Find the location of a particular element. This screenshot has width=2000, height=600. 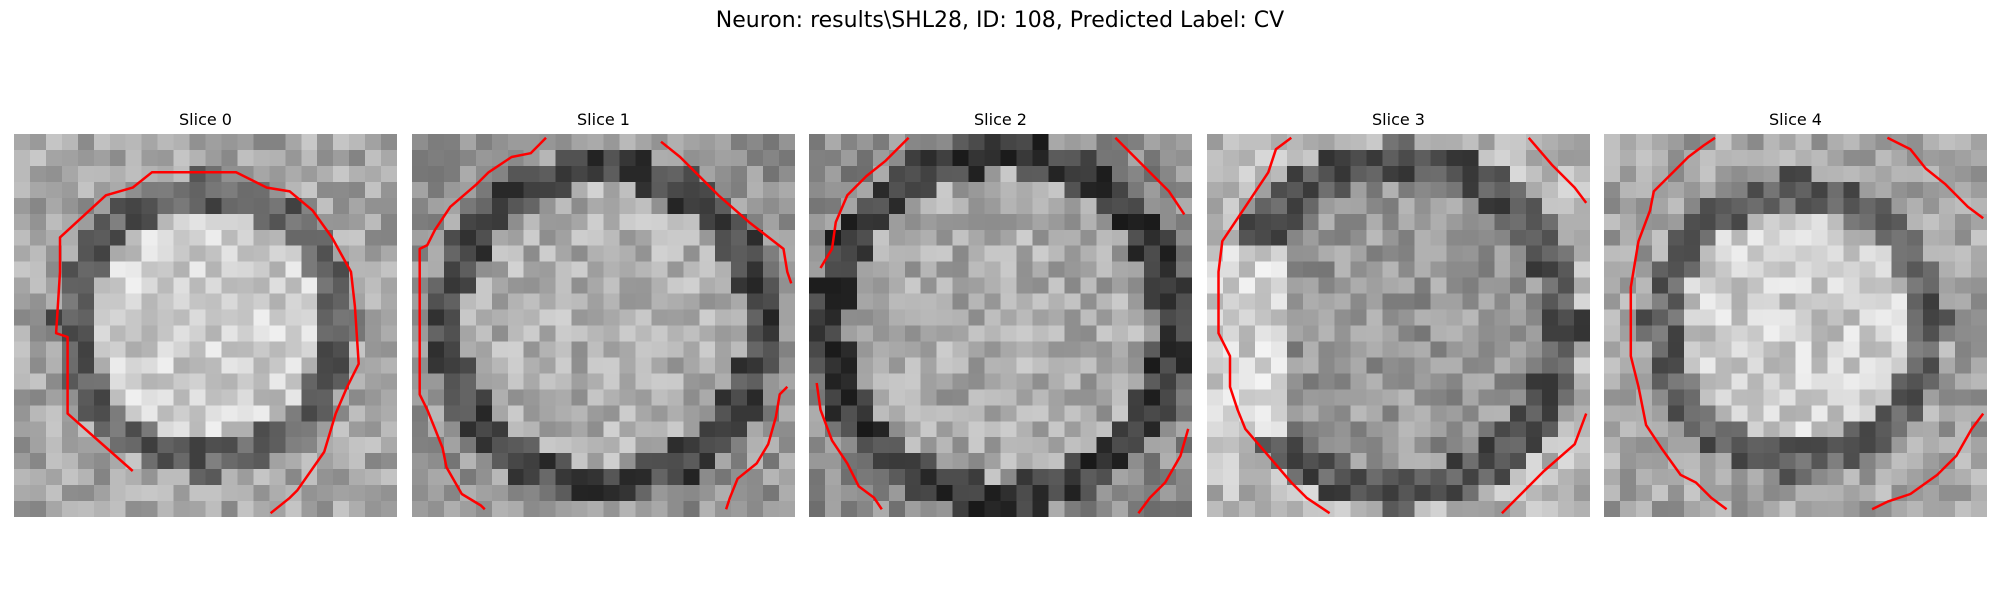

slice-title-0: Slice 0 is located at coordinates (205, 119).